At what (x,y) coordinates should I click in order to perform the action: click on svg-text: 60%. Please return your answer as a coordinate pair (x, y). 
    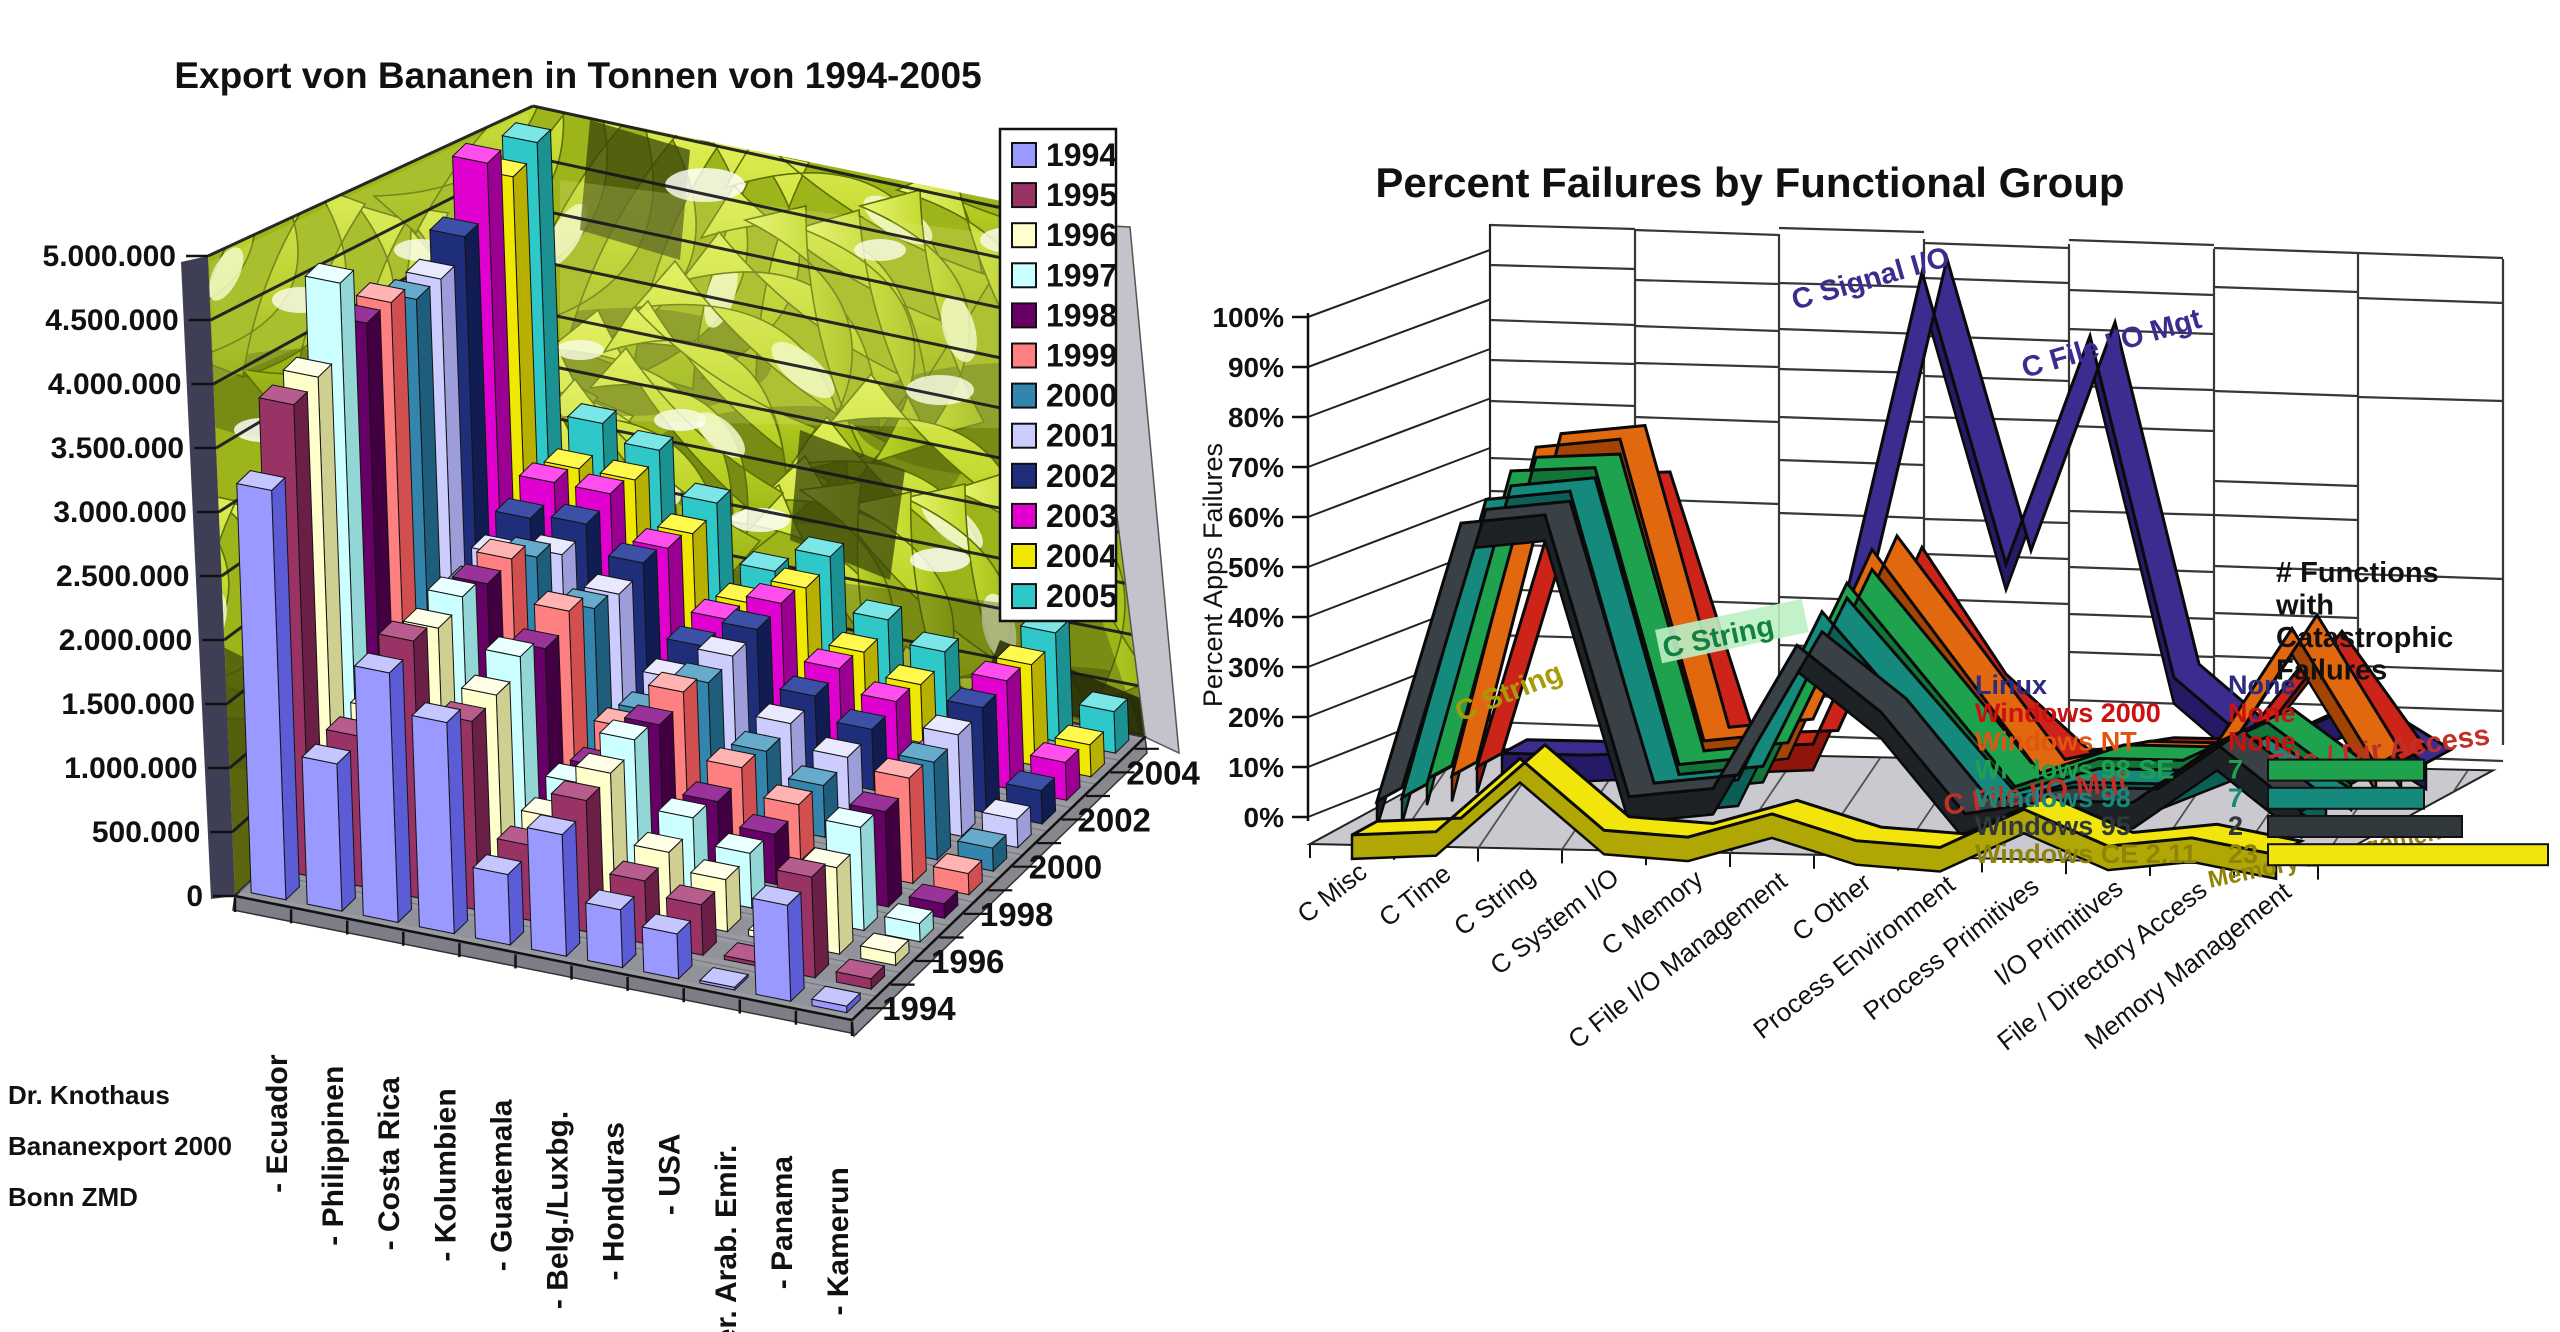
    Looking at the image, I should click on (1256, 517).